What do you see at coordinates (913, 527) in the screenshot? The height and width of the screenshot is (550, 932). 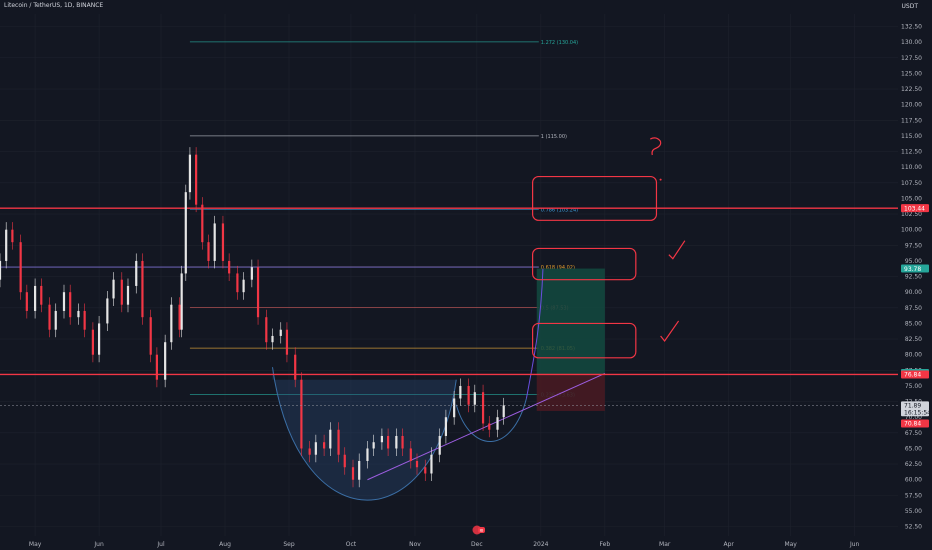 I see `y-tick-label: 52.50` at bounding box center [913, 527].